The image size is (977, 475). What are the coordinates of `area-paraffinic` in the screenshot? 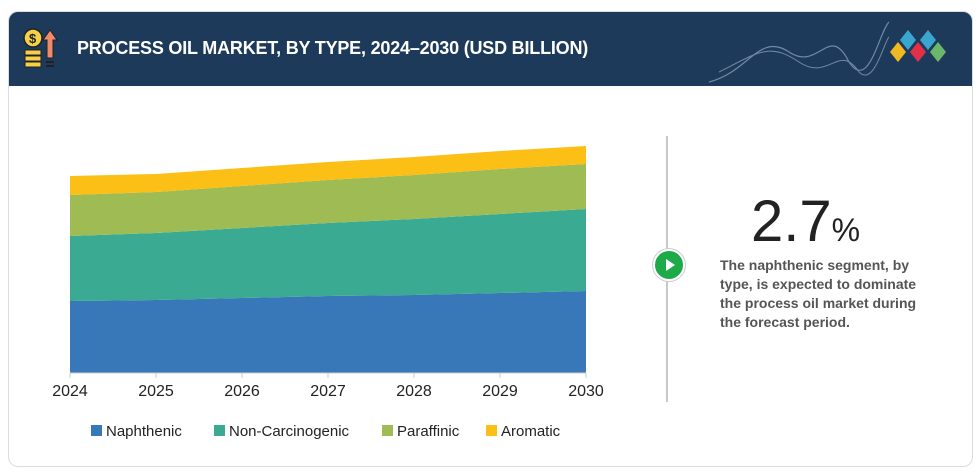 It's located at (328, 200).